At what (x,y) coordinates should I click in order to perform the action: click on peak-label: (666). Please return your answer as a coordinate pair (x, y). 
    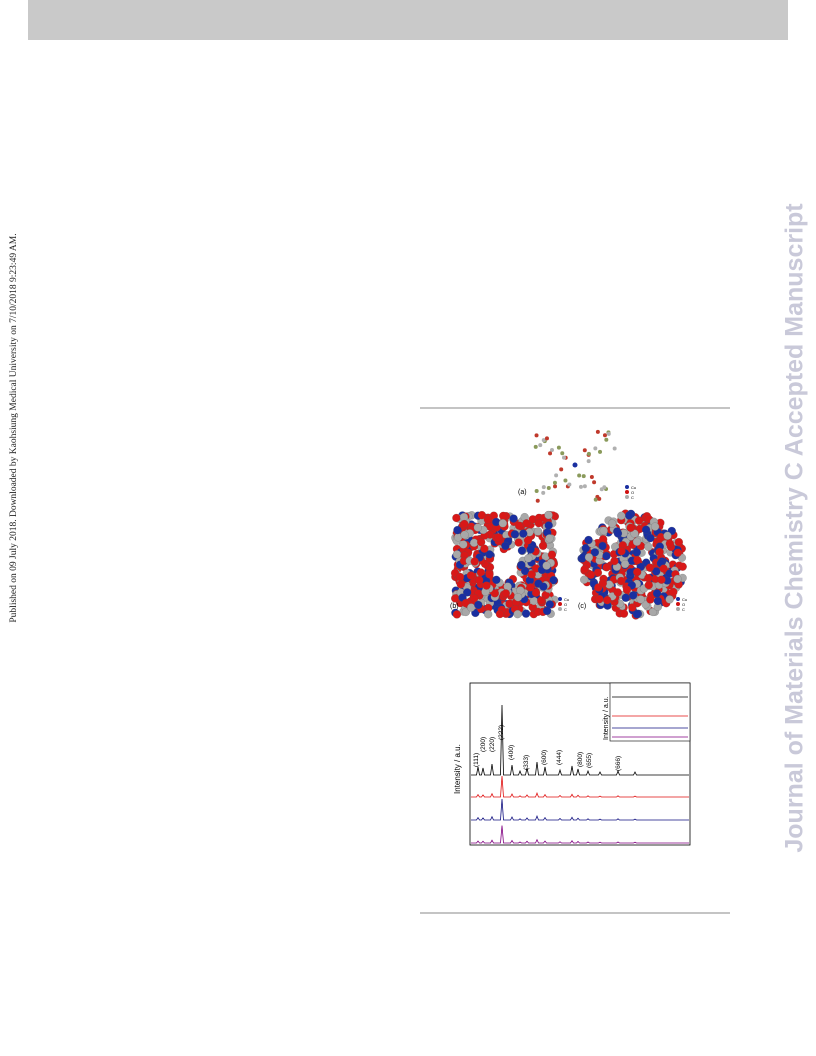
    Looking at the image, I should click on (618, 763).